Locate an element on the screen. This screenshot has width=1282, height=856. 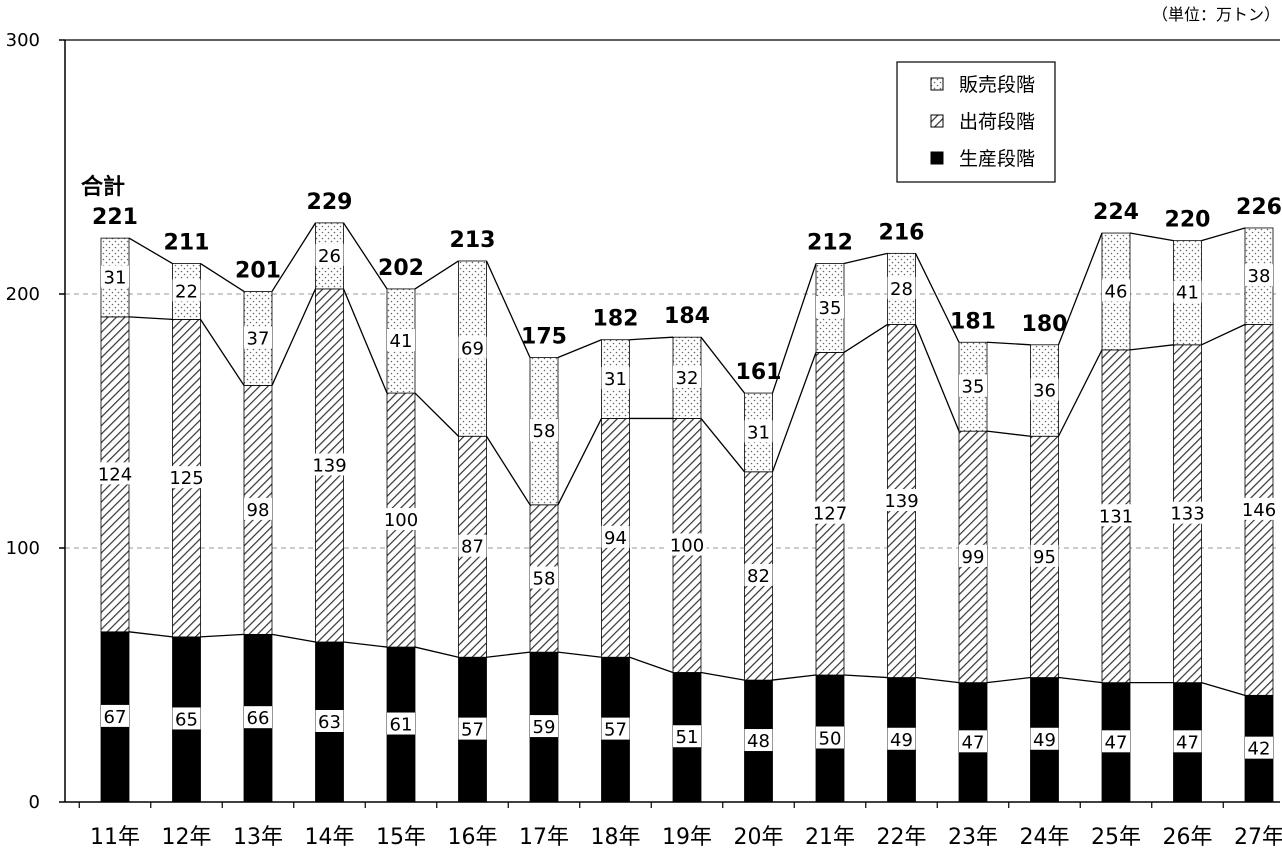
x-tick-label: 25年 is located at coordinates (1116, 837).